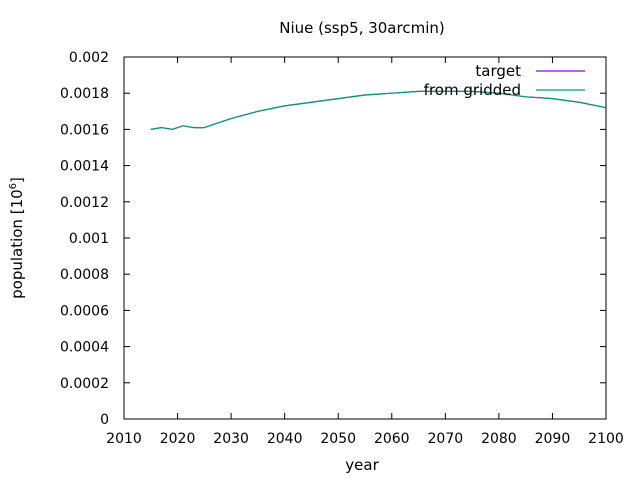 This screenshot has width=640, height=480. I want to click on y-axis-label-base: population [10, so click(17, 244).